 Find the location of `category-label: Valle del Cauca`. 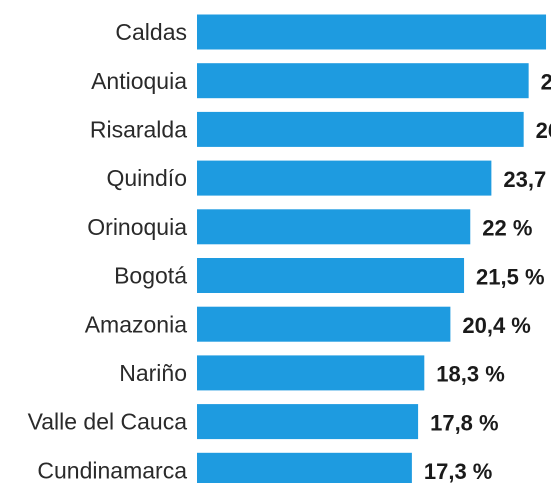

category-label: Valle del Cauca is located at coordinates (108, 422).